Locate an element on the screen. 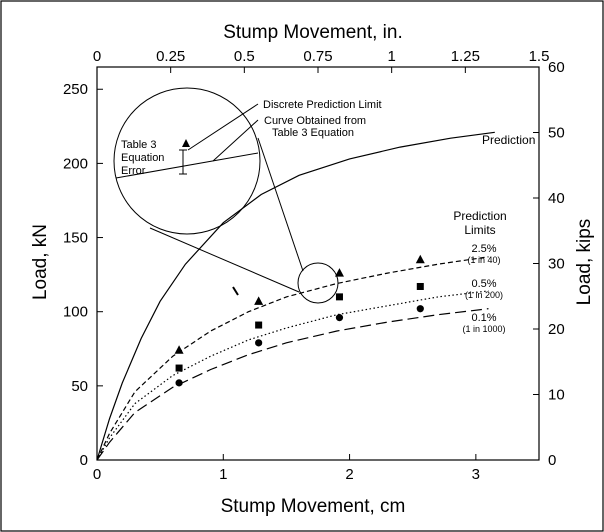 The height and width of the screenshot is (532, 604). limit-sublabel: (1 in 40) is located at coordinates (483, 260).